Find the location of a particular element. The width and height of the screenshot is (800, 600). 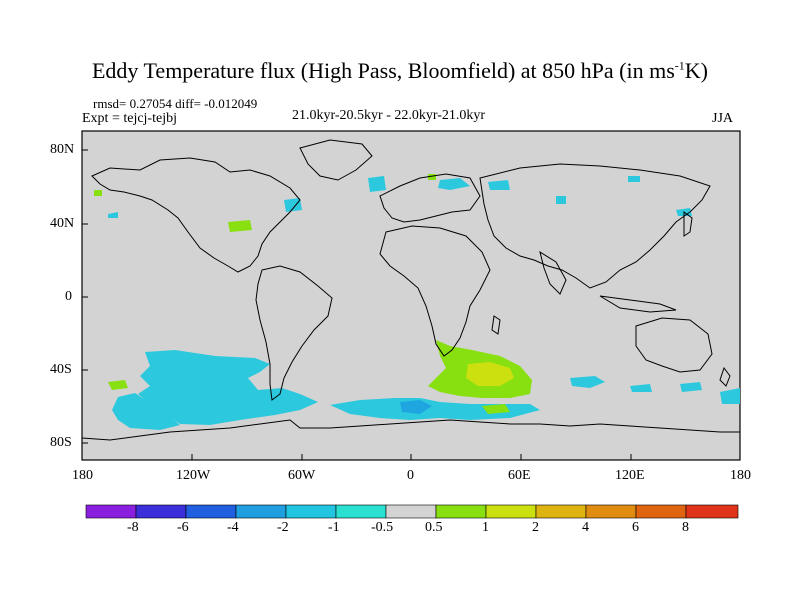

colorbar-label-4: -2 is located at coordinates (283, 527).